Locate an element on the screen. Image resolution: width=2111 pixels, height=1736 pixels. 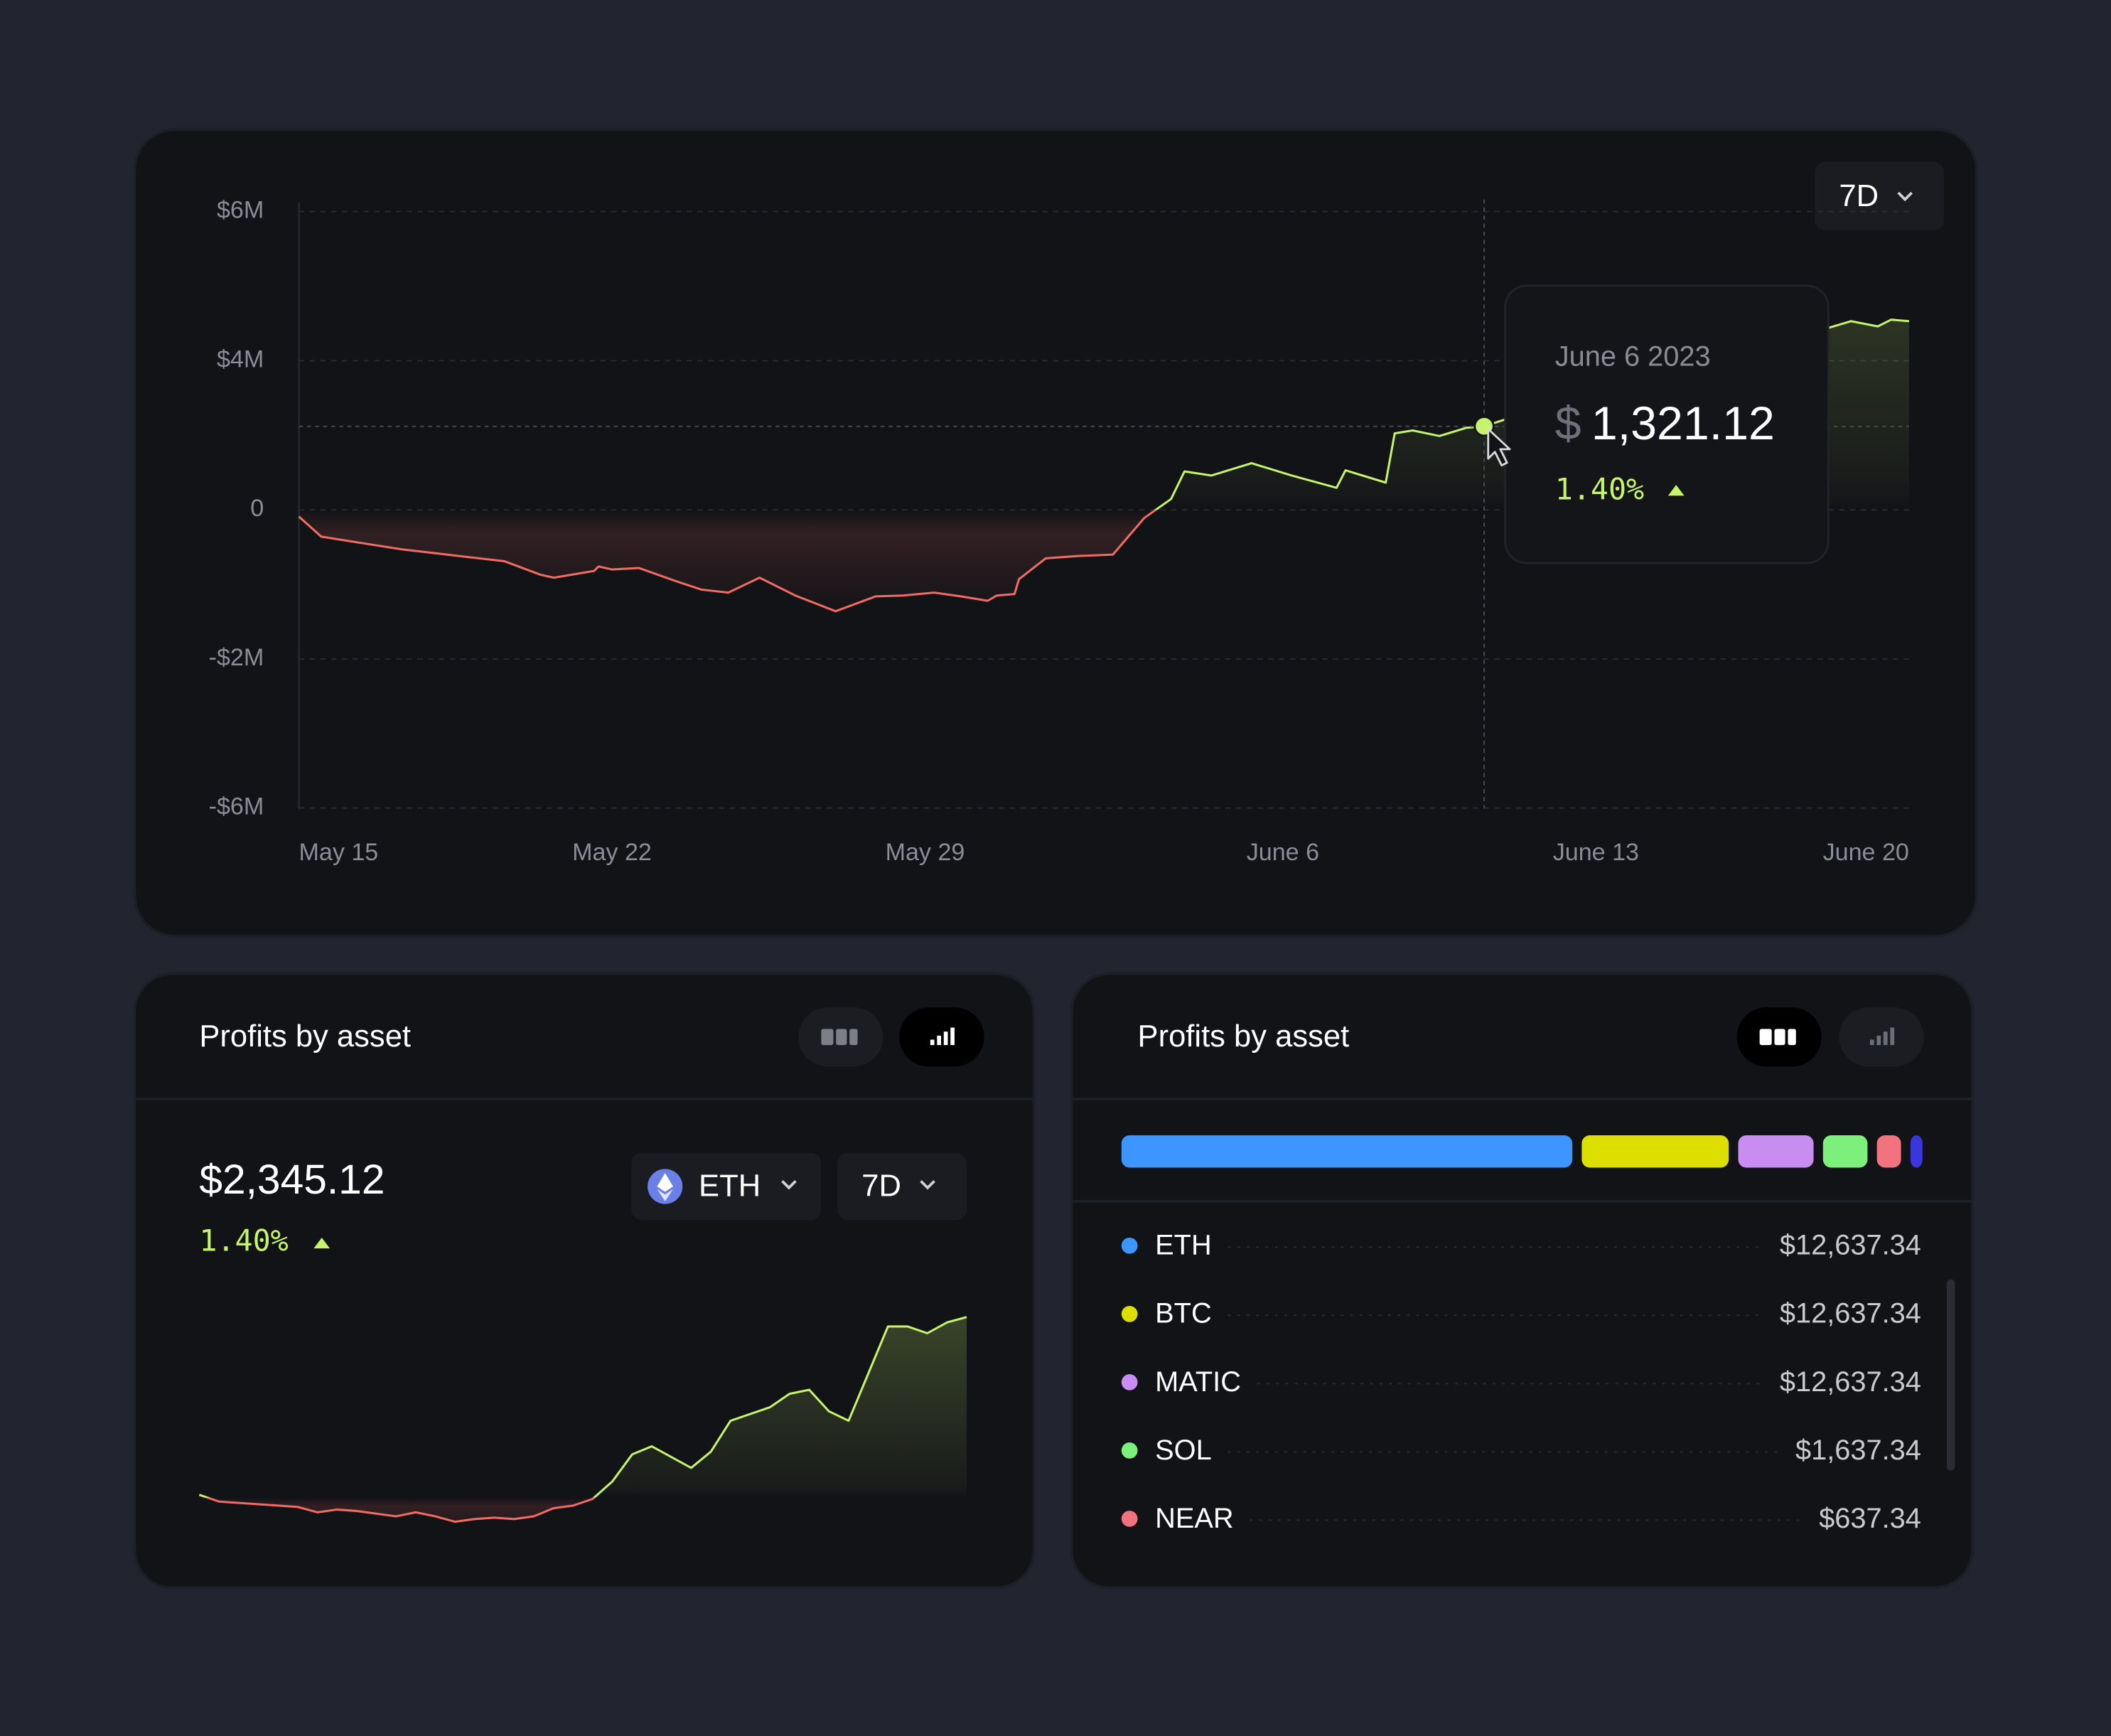
tooltip-value: 1,321.12 is located at coordinates (1683, 423).